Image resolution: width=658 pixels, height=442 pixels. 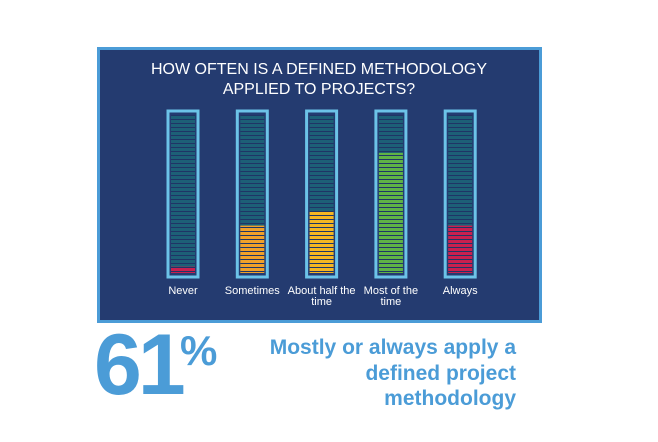 What do you see at coordinates (460, 291) in the screenshot?
I see `category-label: Always` at bounding box center [460, 291].